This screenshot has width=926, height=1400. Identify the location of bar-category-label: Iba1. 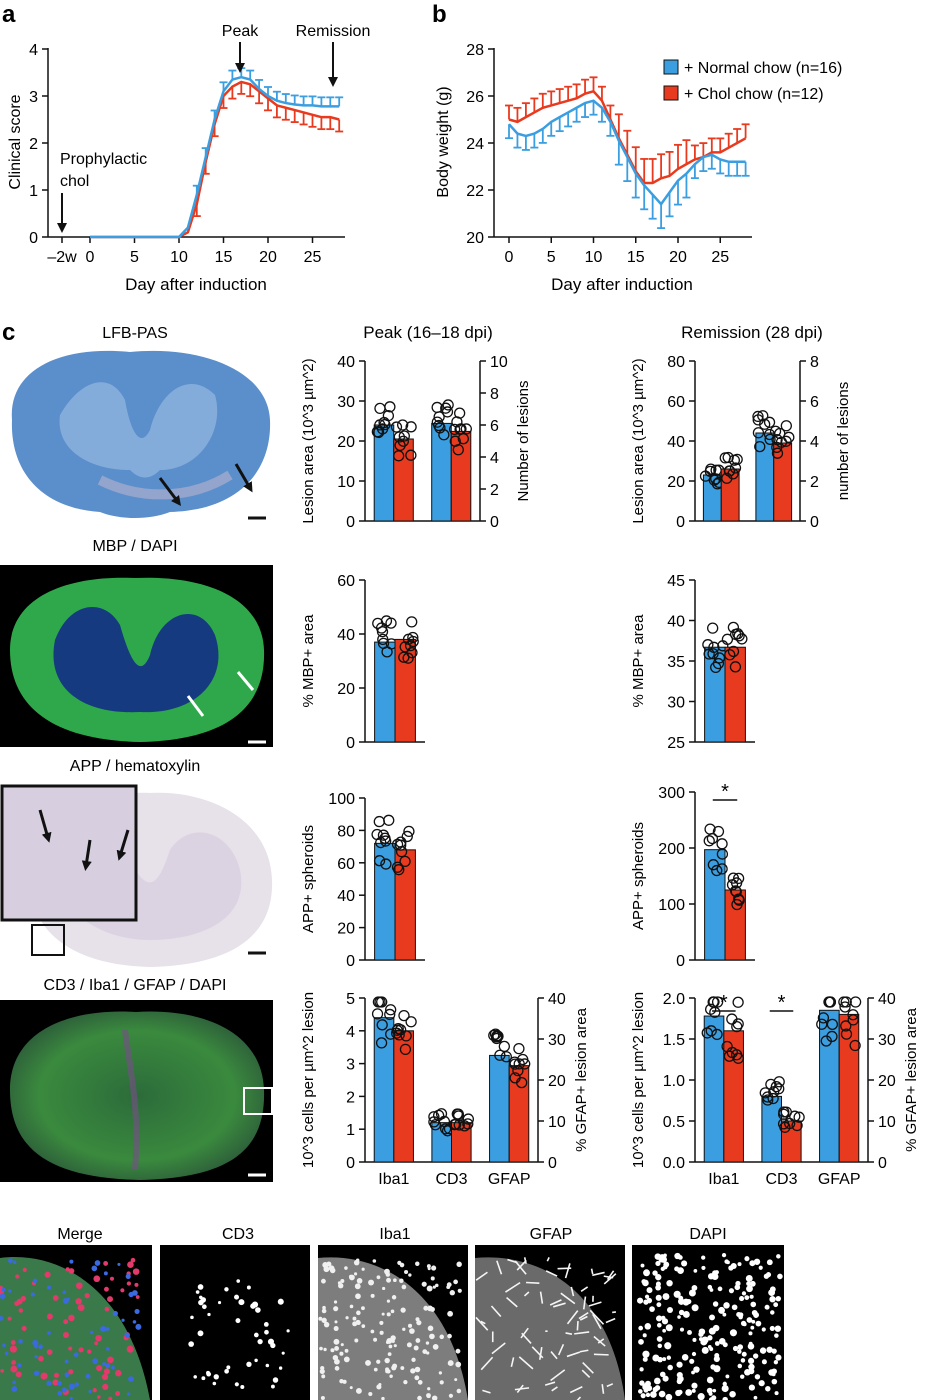
(723, 1179).